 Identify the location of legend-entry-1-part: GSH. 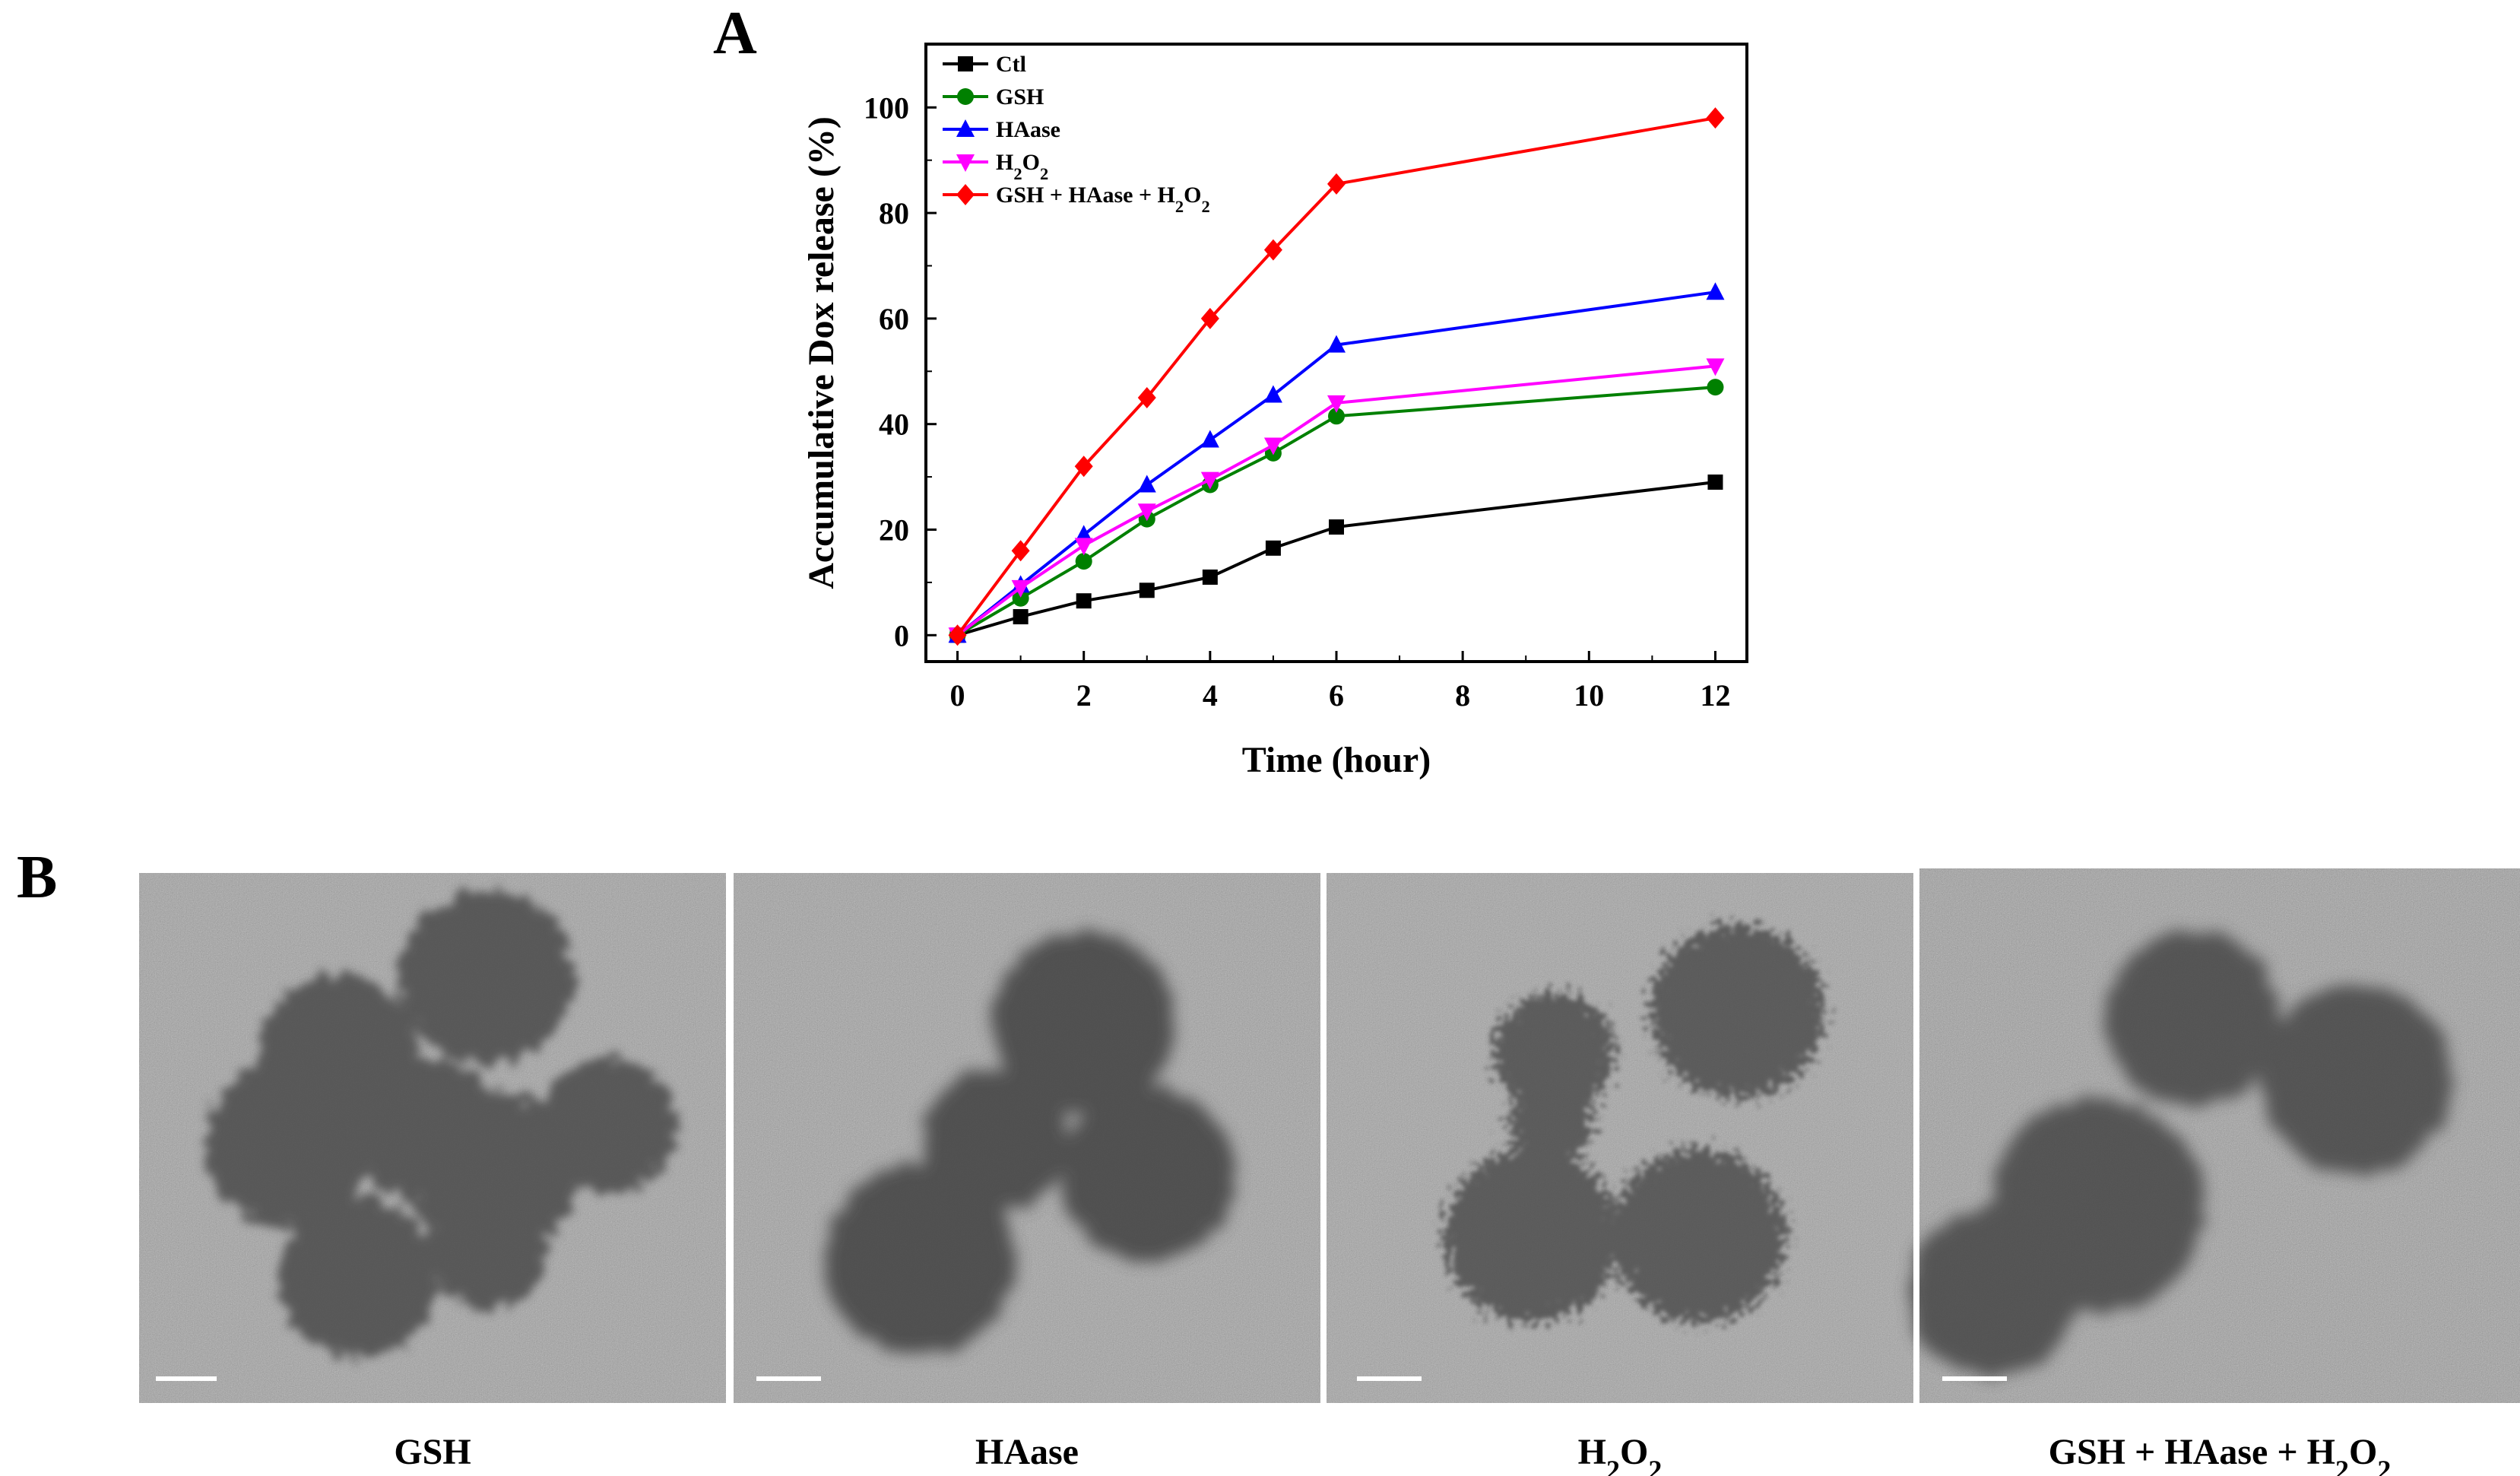
(1020, 97).